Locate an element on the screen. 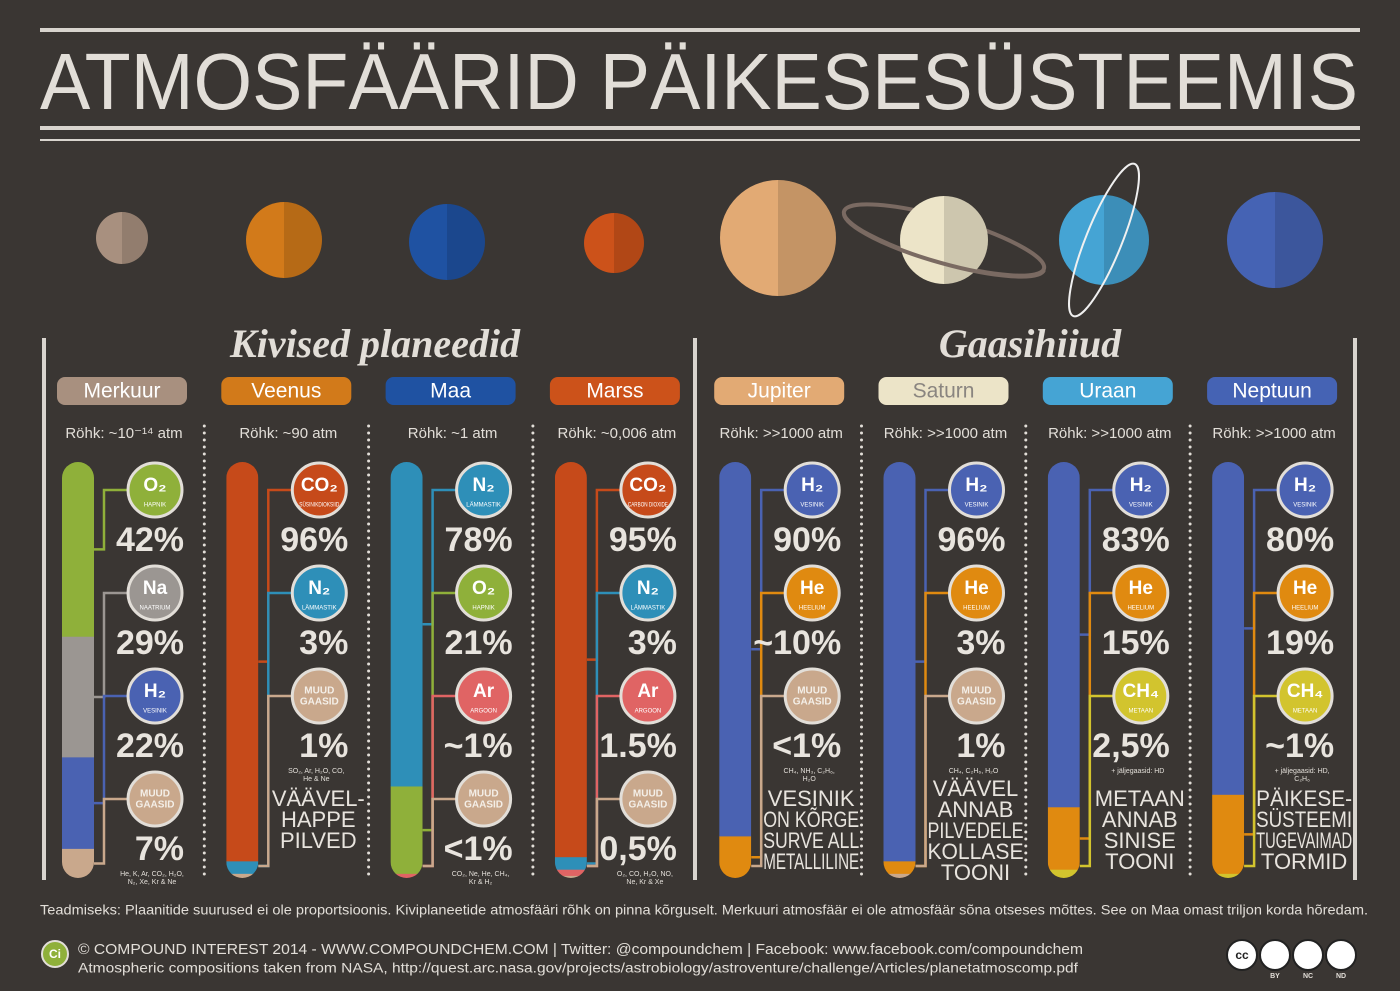 This screenshot has width=1400, height=991. planet-name: Marss is located at coordinates (614, 391).